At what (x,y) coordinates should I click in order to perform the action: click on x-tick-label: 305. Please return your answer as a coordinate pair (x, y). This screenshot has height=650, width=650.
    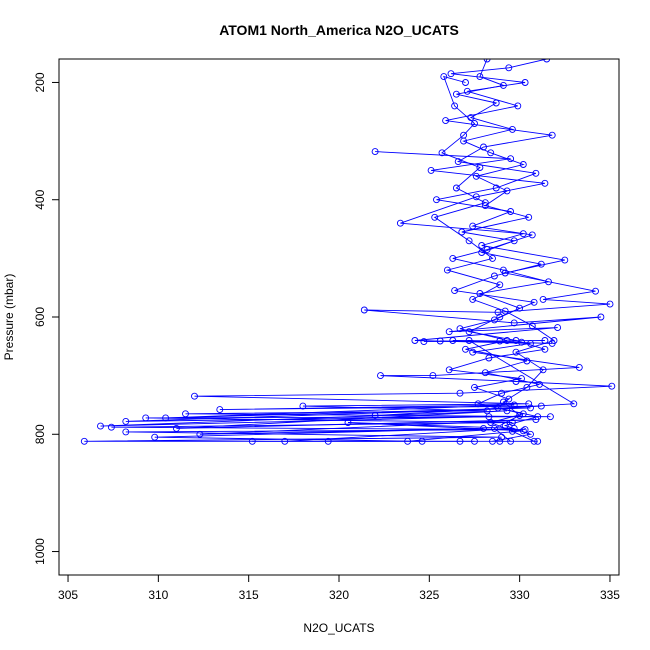
    Looking at the image, I should click on (68, 595).